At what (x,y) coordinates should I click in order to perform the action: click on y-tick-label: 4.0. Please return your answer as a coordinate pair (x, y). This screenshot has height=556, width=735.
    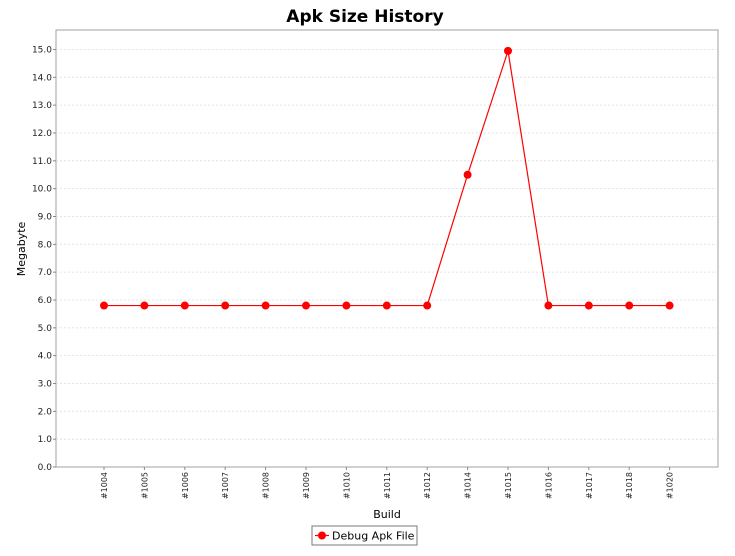
    Looking at the image, I should click on (45, 357).